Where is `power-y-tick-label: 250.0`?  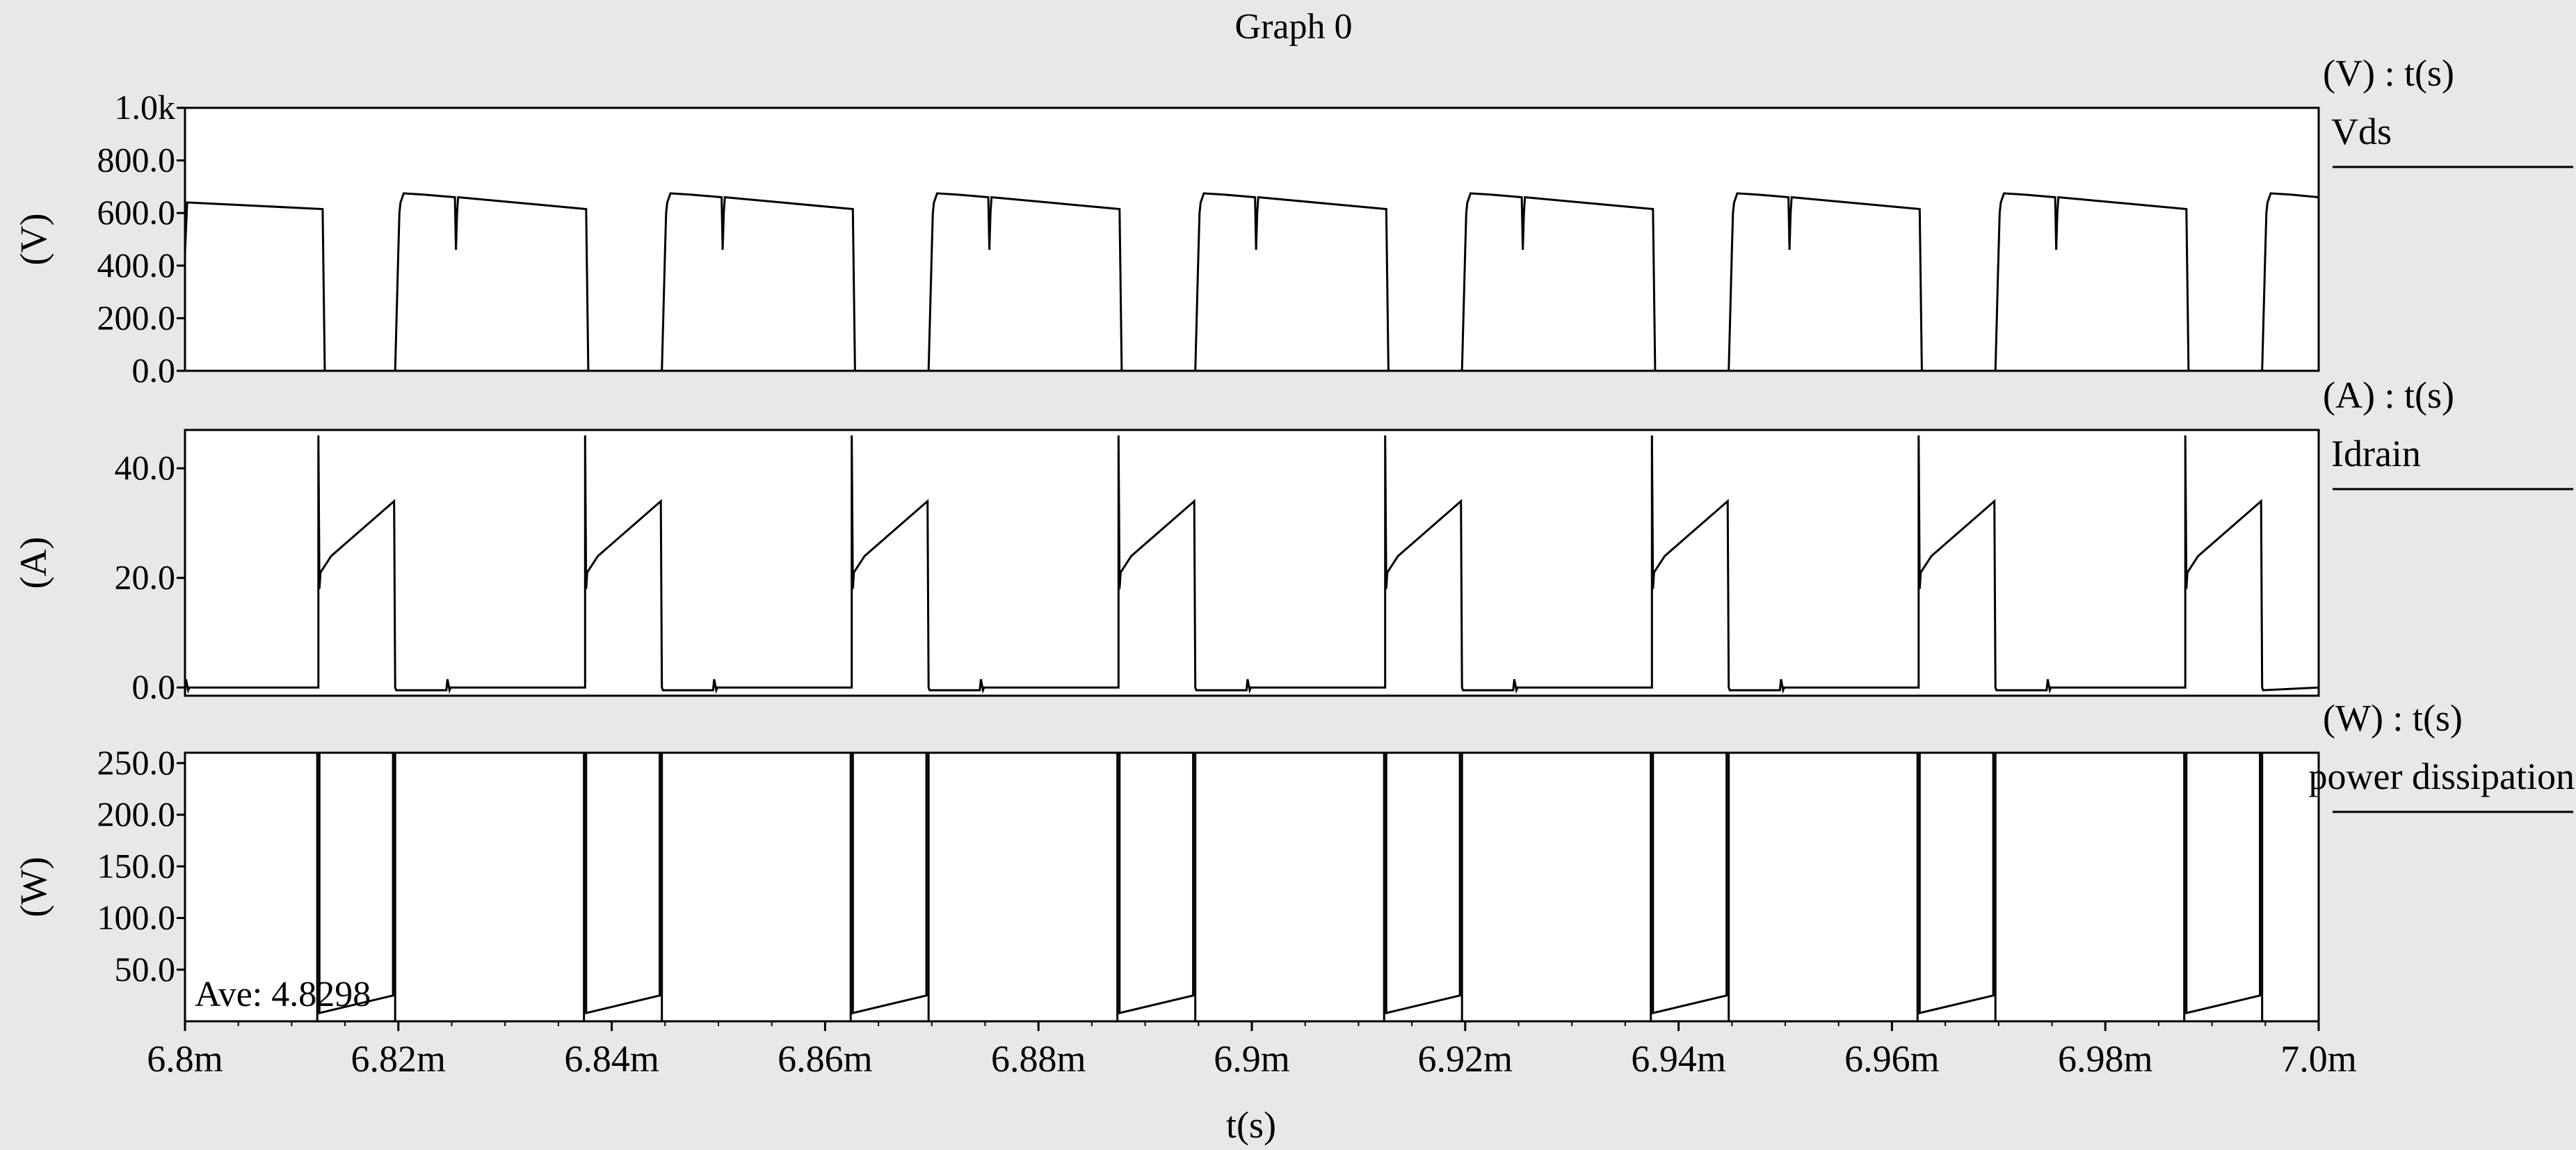 power-y-tick-label: 250.0 is located at coordinates (137, 763).